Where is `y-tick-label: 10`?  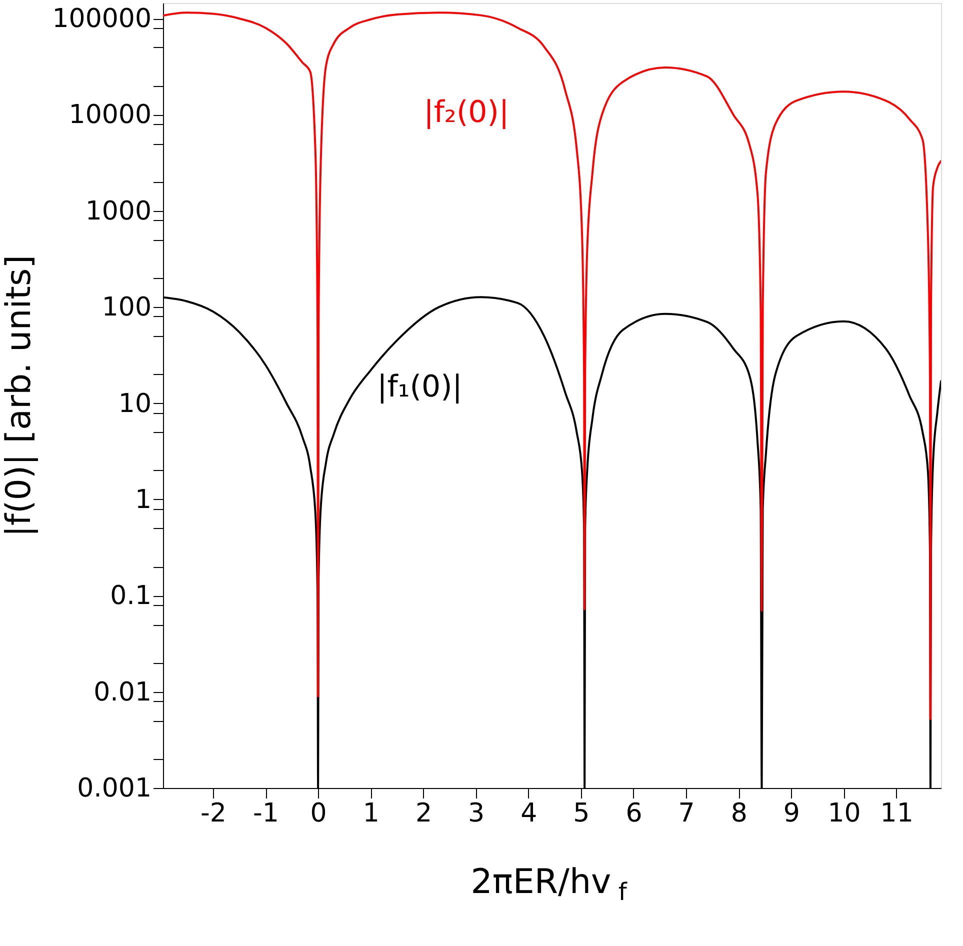 y-tick-label: 10 is located at coordinates (135, 403).